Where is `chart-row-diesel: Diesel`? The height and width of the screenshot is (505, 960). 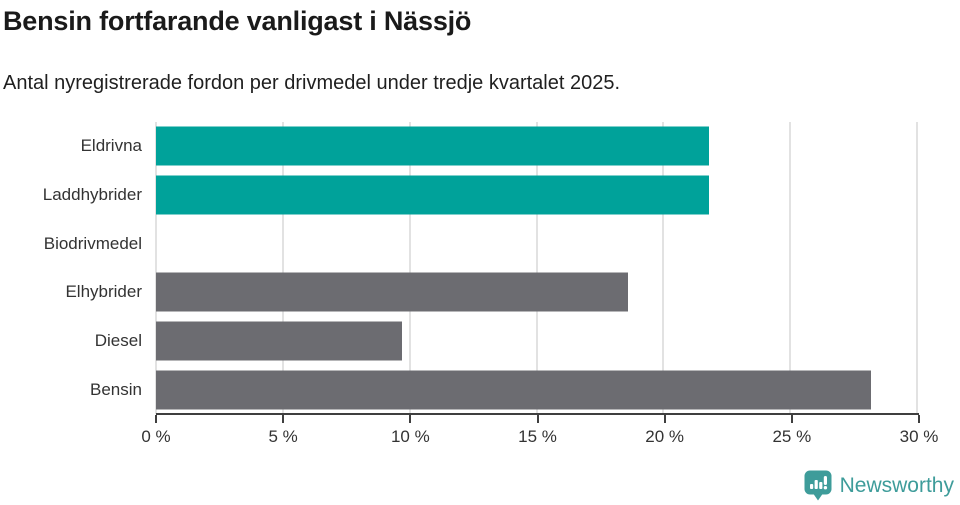 chart-row-diesel: Diesel is located at coordinates (506, 341).